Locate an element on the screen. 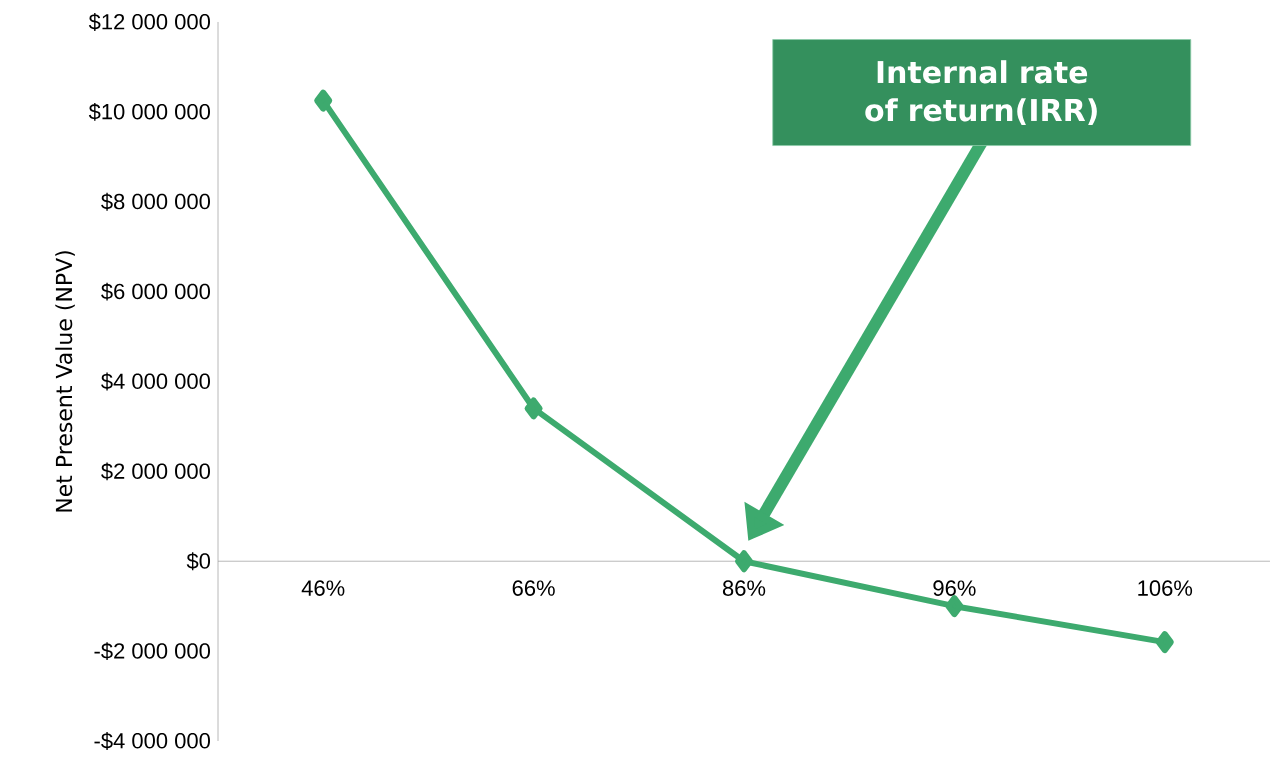 The image size is (1270, 758). y-axis-title: Net Present Value (NPV) is located at coordinates (65, 381).